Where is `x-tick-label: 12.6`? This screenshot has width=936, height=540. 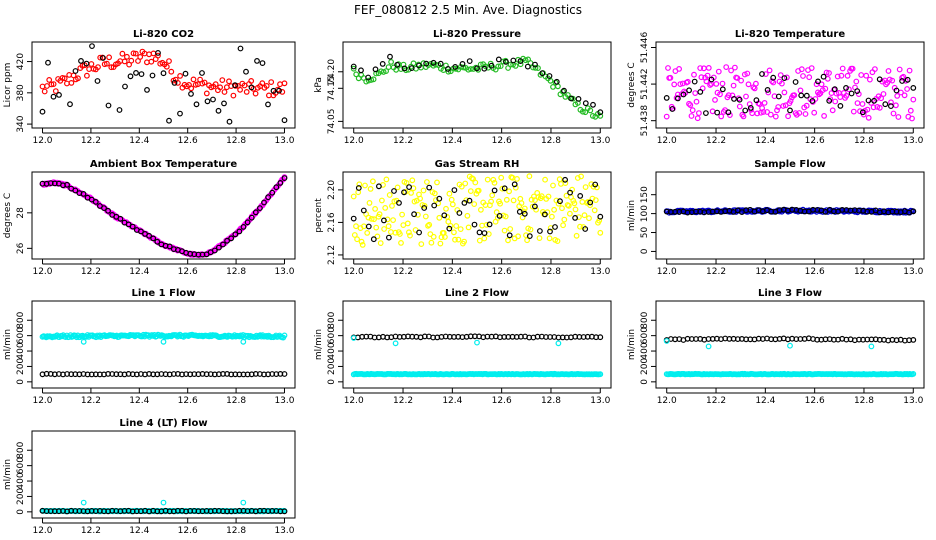
x-tick-label: 12.6 is located at coordinates (815, 401).